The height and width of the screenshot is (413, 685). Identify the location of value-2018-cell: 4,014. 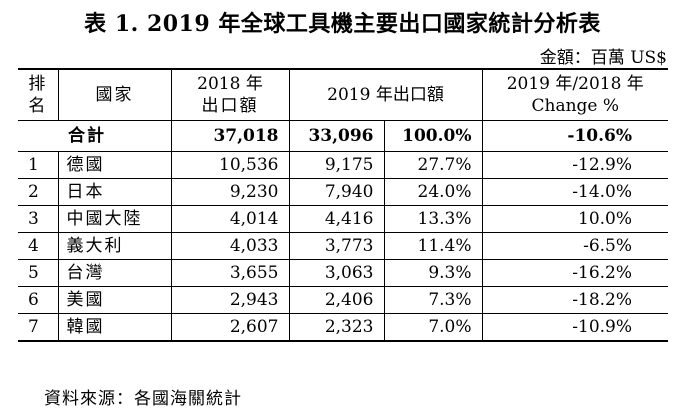
(230, 219).